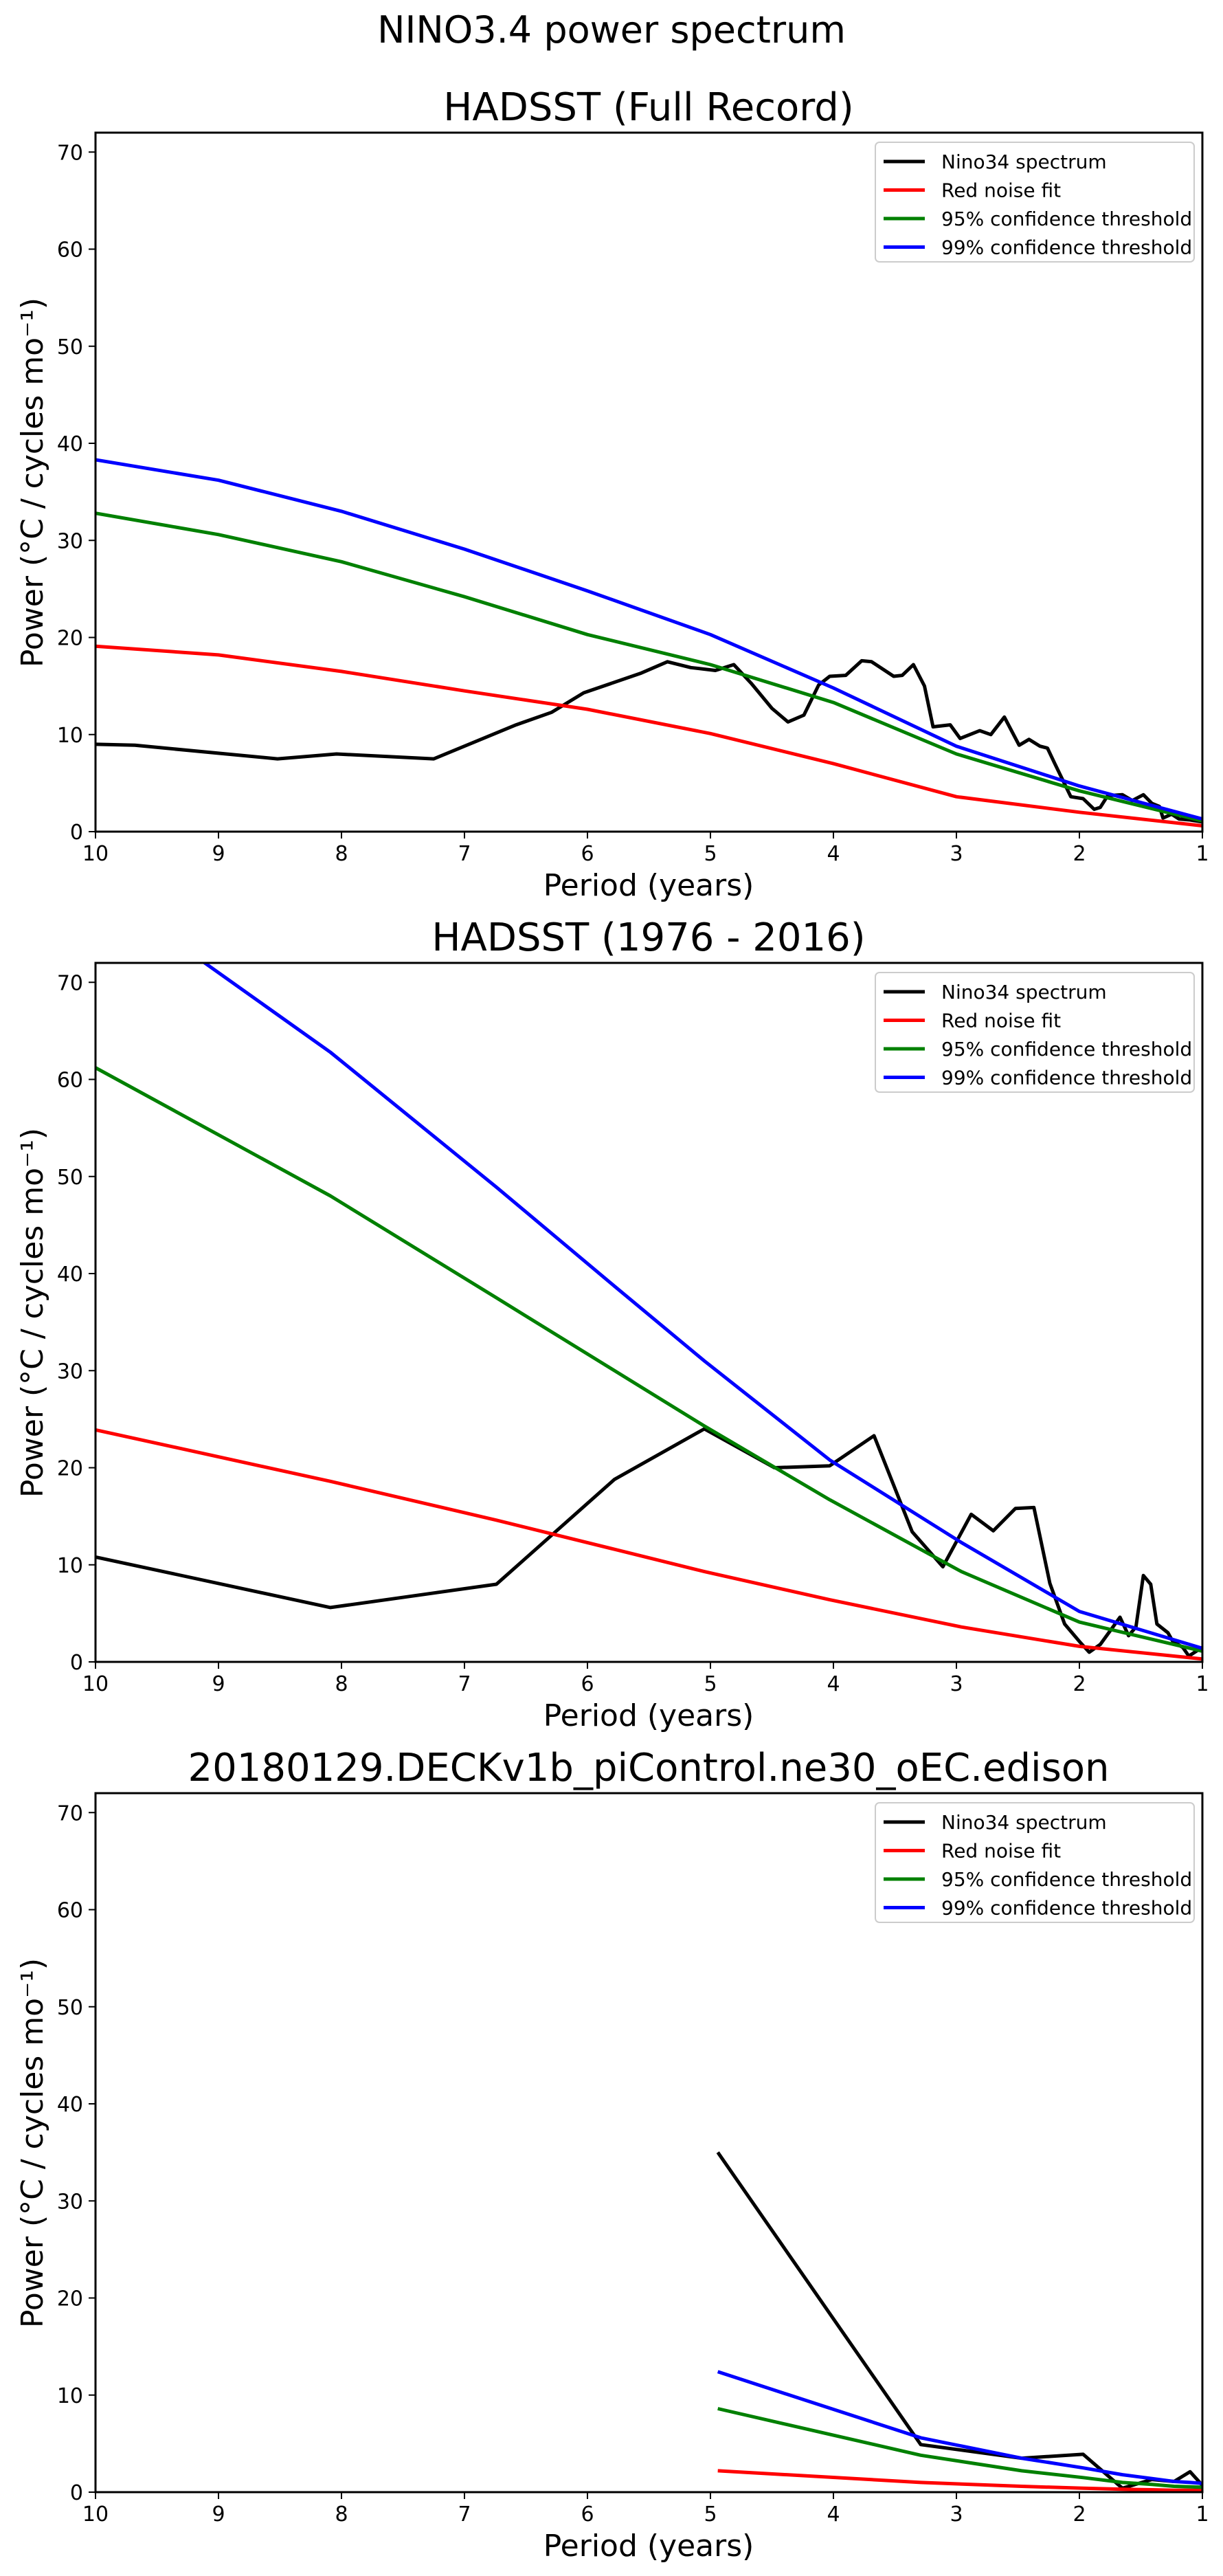 This screenshot has width=1223, height=2576. Describe the element at coordinates (611, 30) in the screenshot. I see `figure-suptitle: NINO3.4 power spectrum` at that location.